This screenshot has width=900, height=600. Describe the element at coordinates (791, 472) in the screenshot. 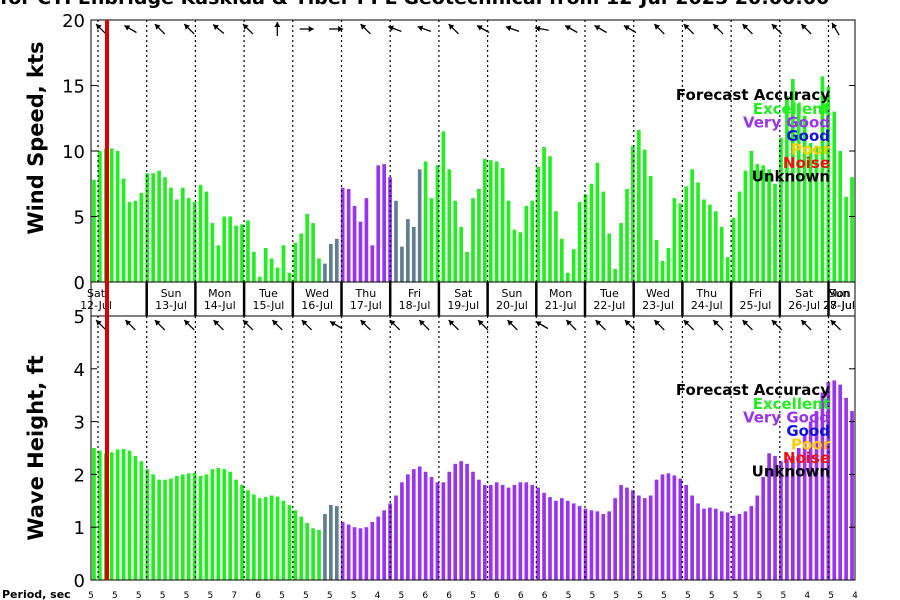

I see `legend-item: Unknown` at that location.